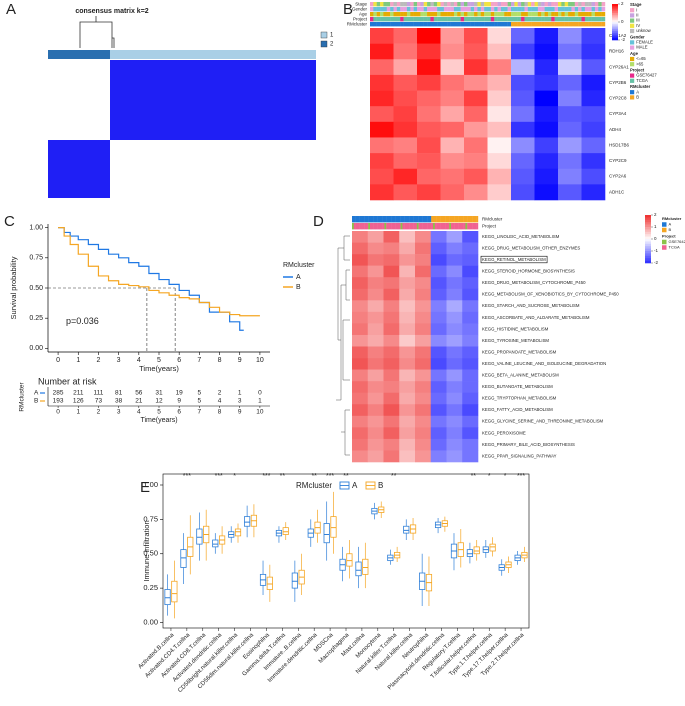  I want to click on y-axis-label: Survival probability, so click(13, 287).